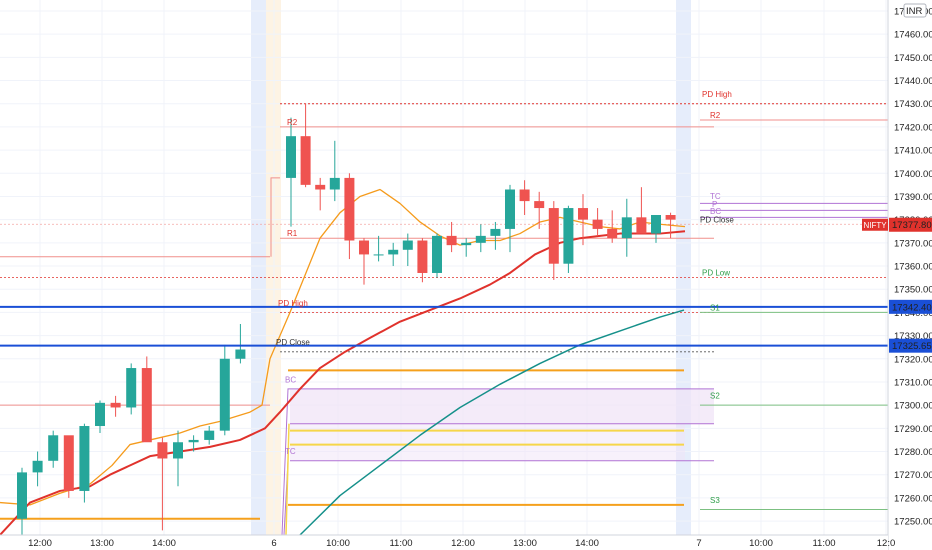  Describe the element at coordinates (913, 498) in the screenshot. I see `price-tick-label: 17260.00` at that location.